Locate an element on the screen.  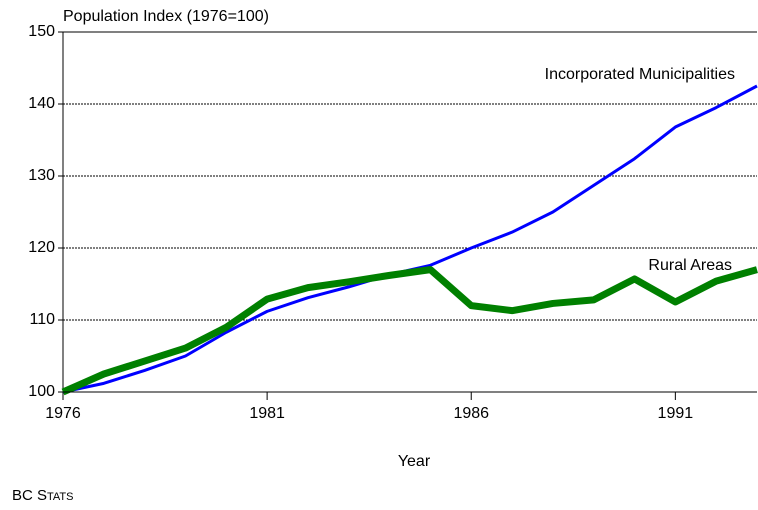
x-axis-label: Year is located at coordinates (414, 461).